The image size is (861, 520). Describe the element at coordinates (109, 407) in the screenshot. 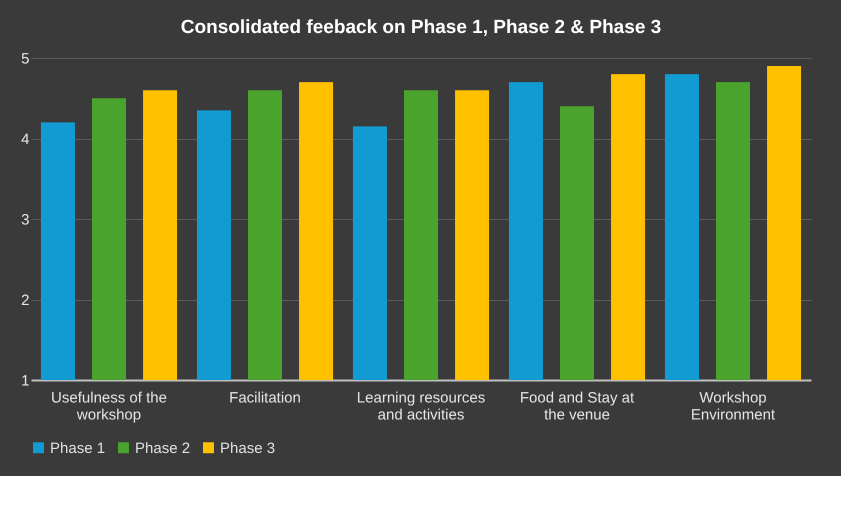

I see `x-tick-label: Usefulness of the workshop` at that location.